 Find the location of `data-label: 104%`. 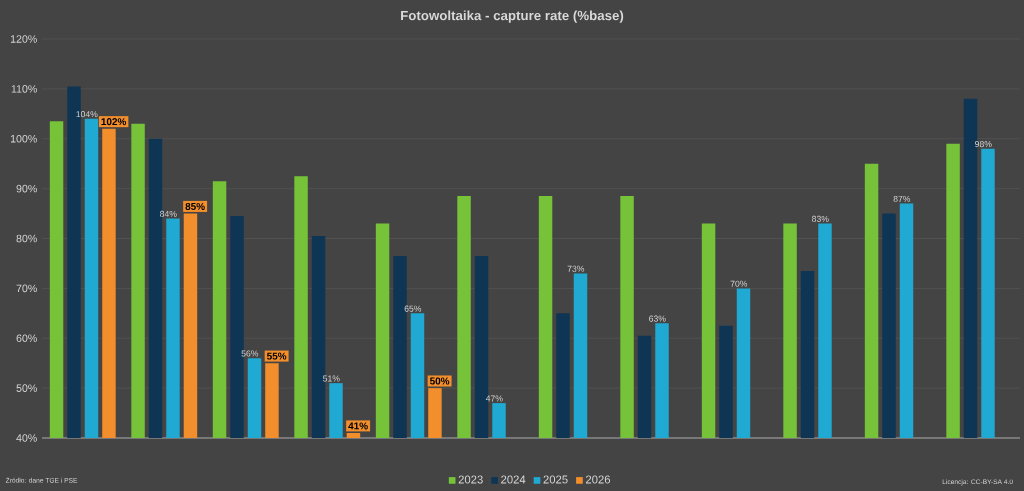

data-label: 104% is located at coordinates (87, 114).